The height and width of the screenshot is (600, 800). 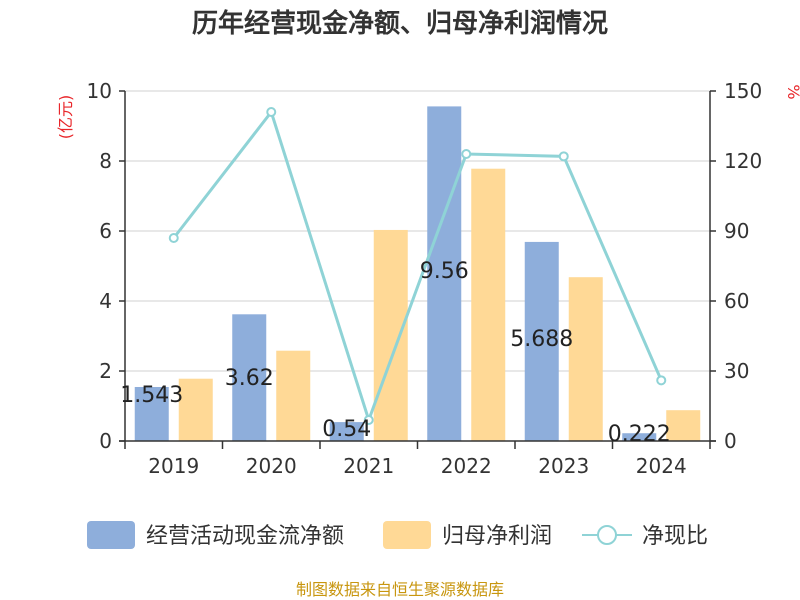 I want to click on x-tick-label: 2023, so click(x=563, y=466).